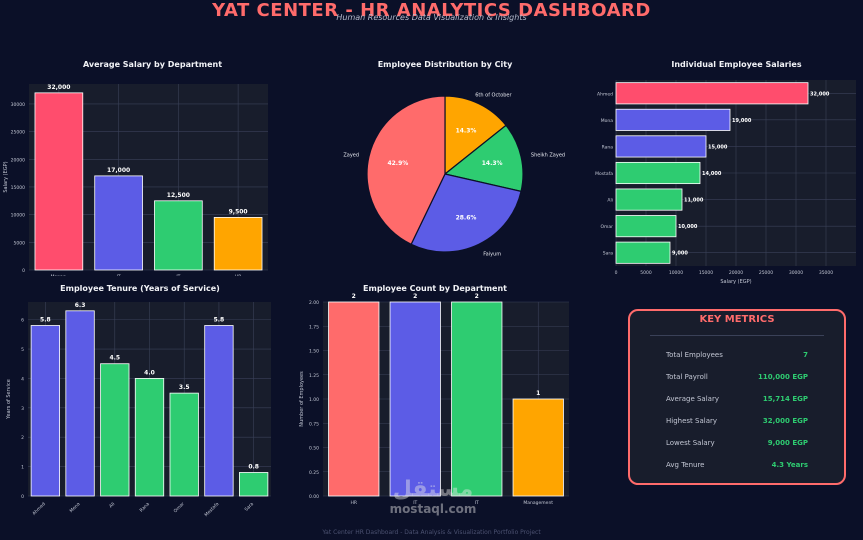 The width and height of the screenshot is (863, 540). Describe the element at coordinates (737, 446) in the screenshot. I see `metric-row: Lowest Salary 9,000 EGP` at that location.